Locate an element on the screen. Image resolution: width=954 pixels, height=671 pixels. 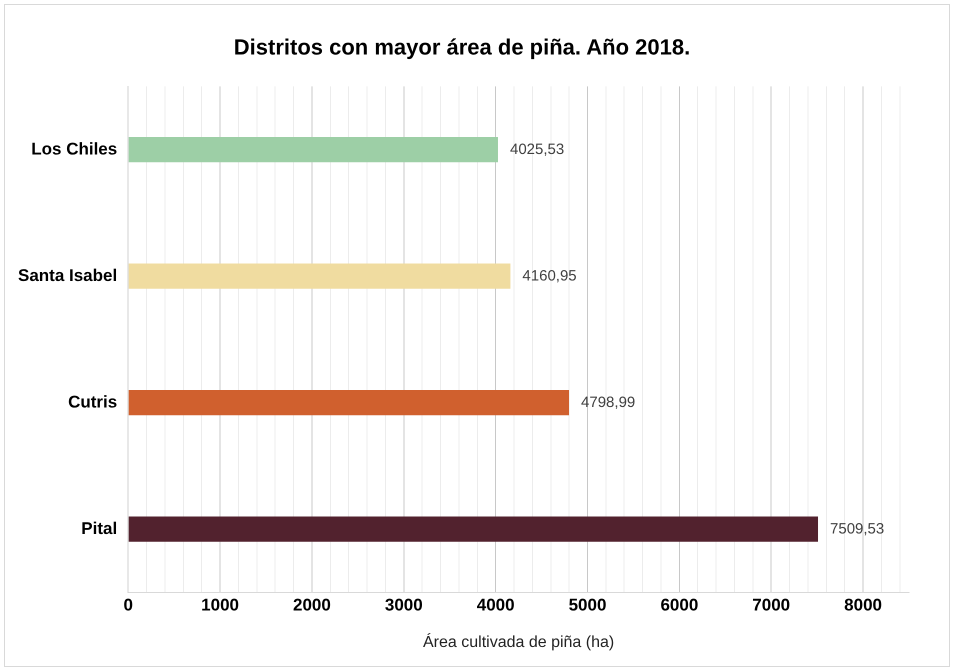
data-label: 4798,99 is located at coordinates (608, 402).